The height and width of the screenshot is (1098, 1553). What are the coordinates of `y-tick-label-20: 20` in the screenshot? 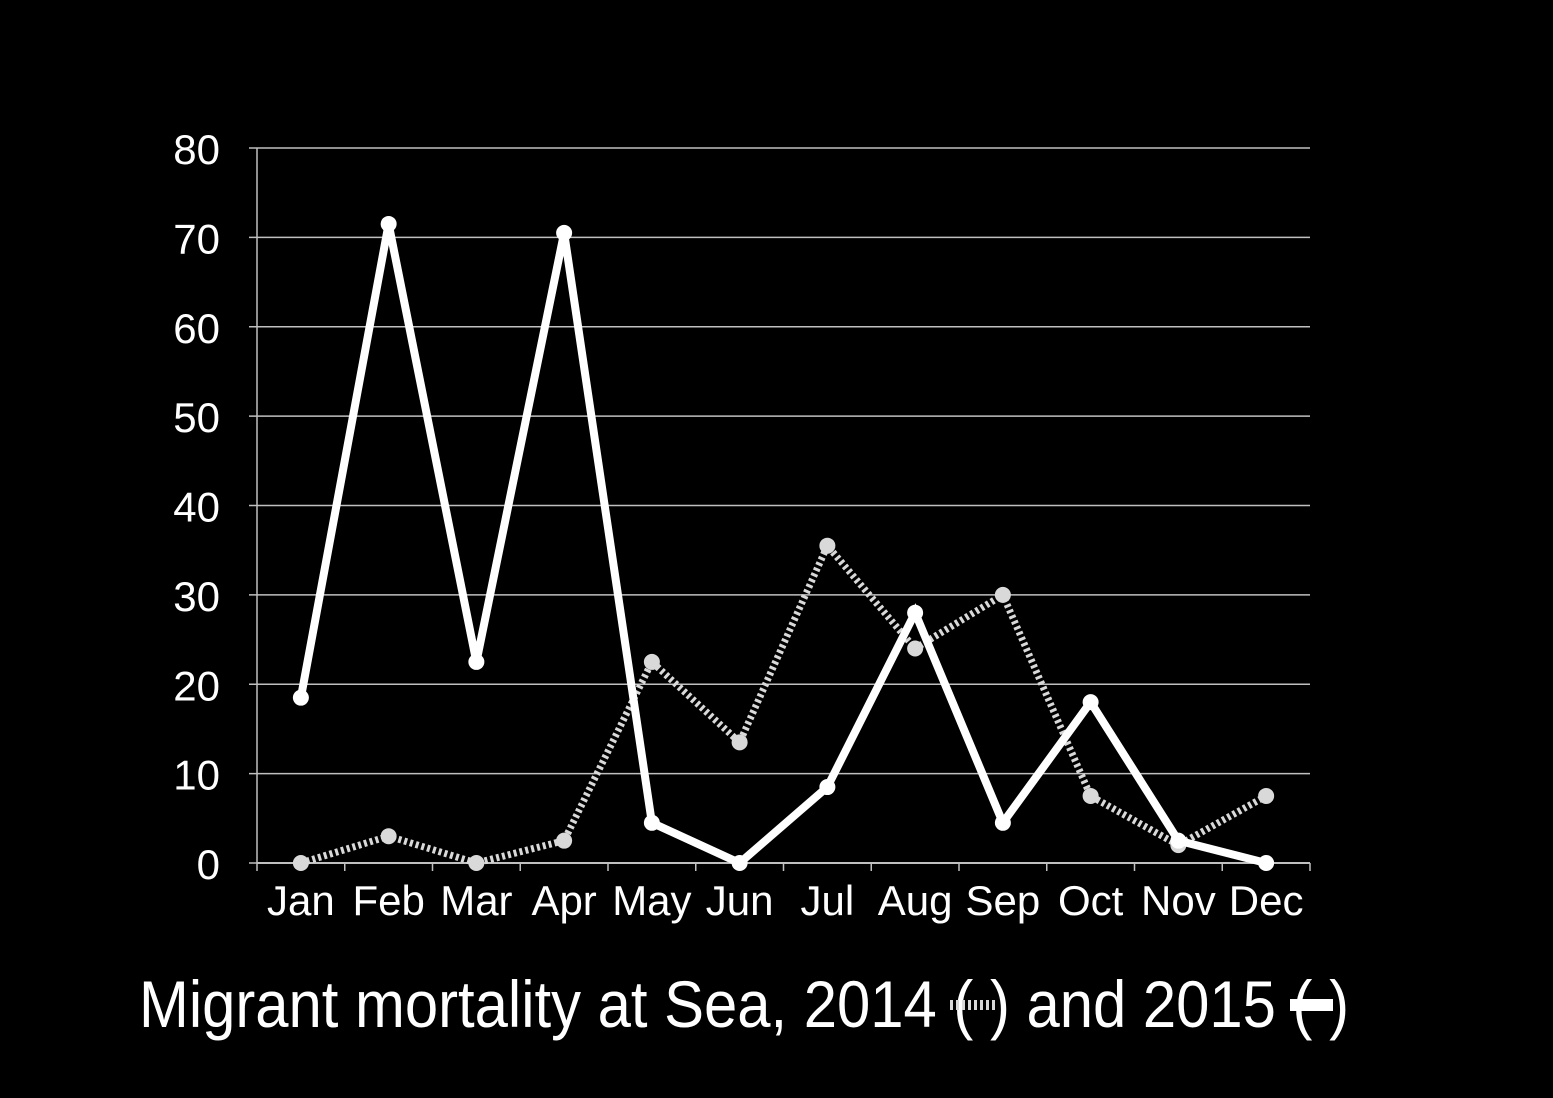 It's located at (196, 685).